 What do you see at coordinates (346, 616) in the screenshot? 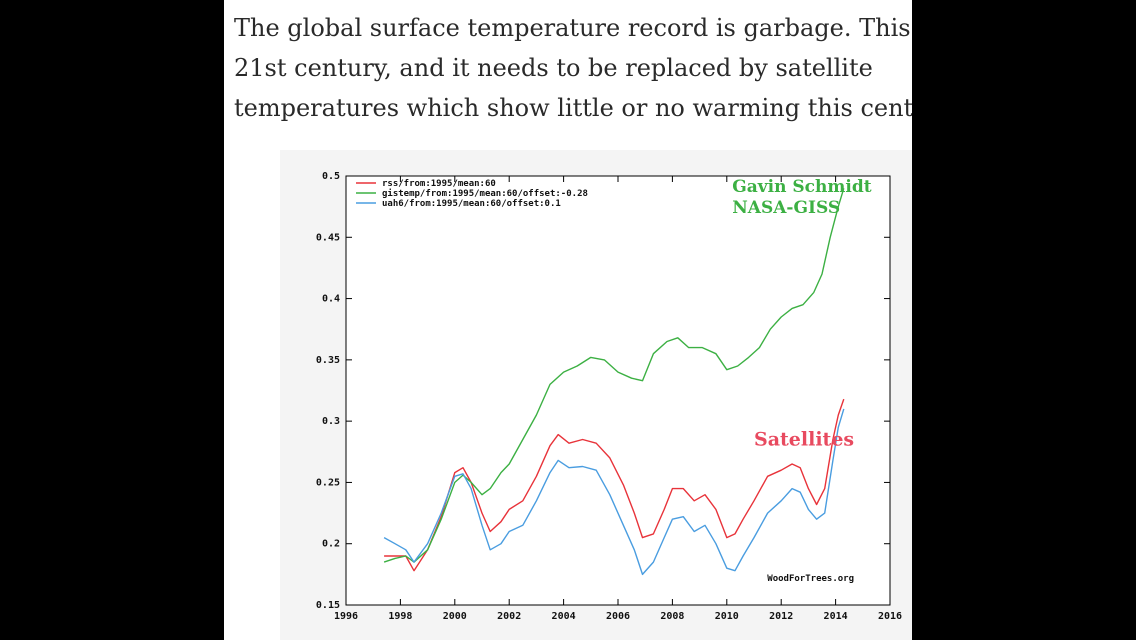
I see `x-tick-label: 1996` at bounding box center [346, 616].